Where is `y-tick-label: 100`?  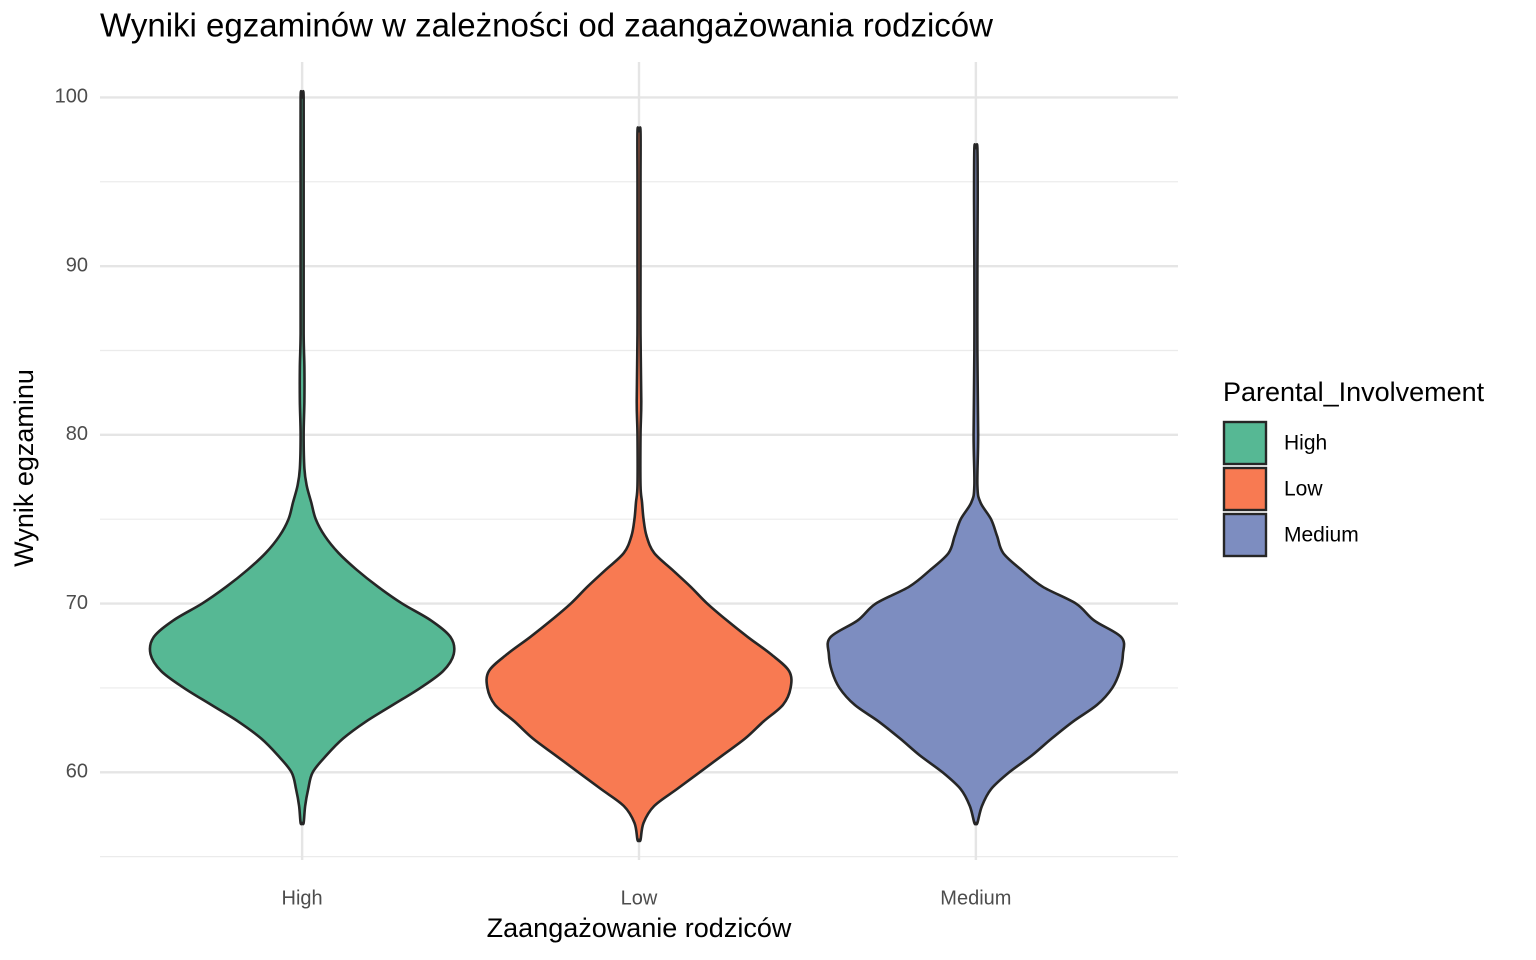
y-tick-label: 100 is located at coordinates (71, 97).